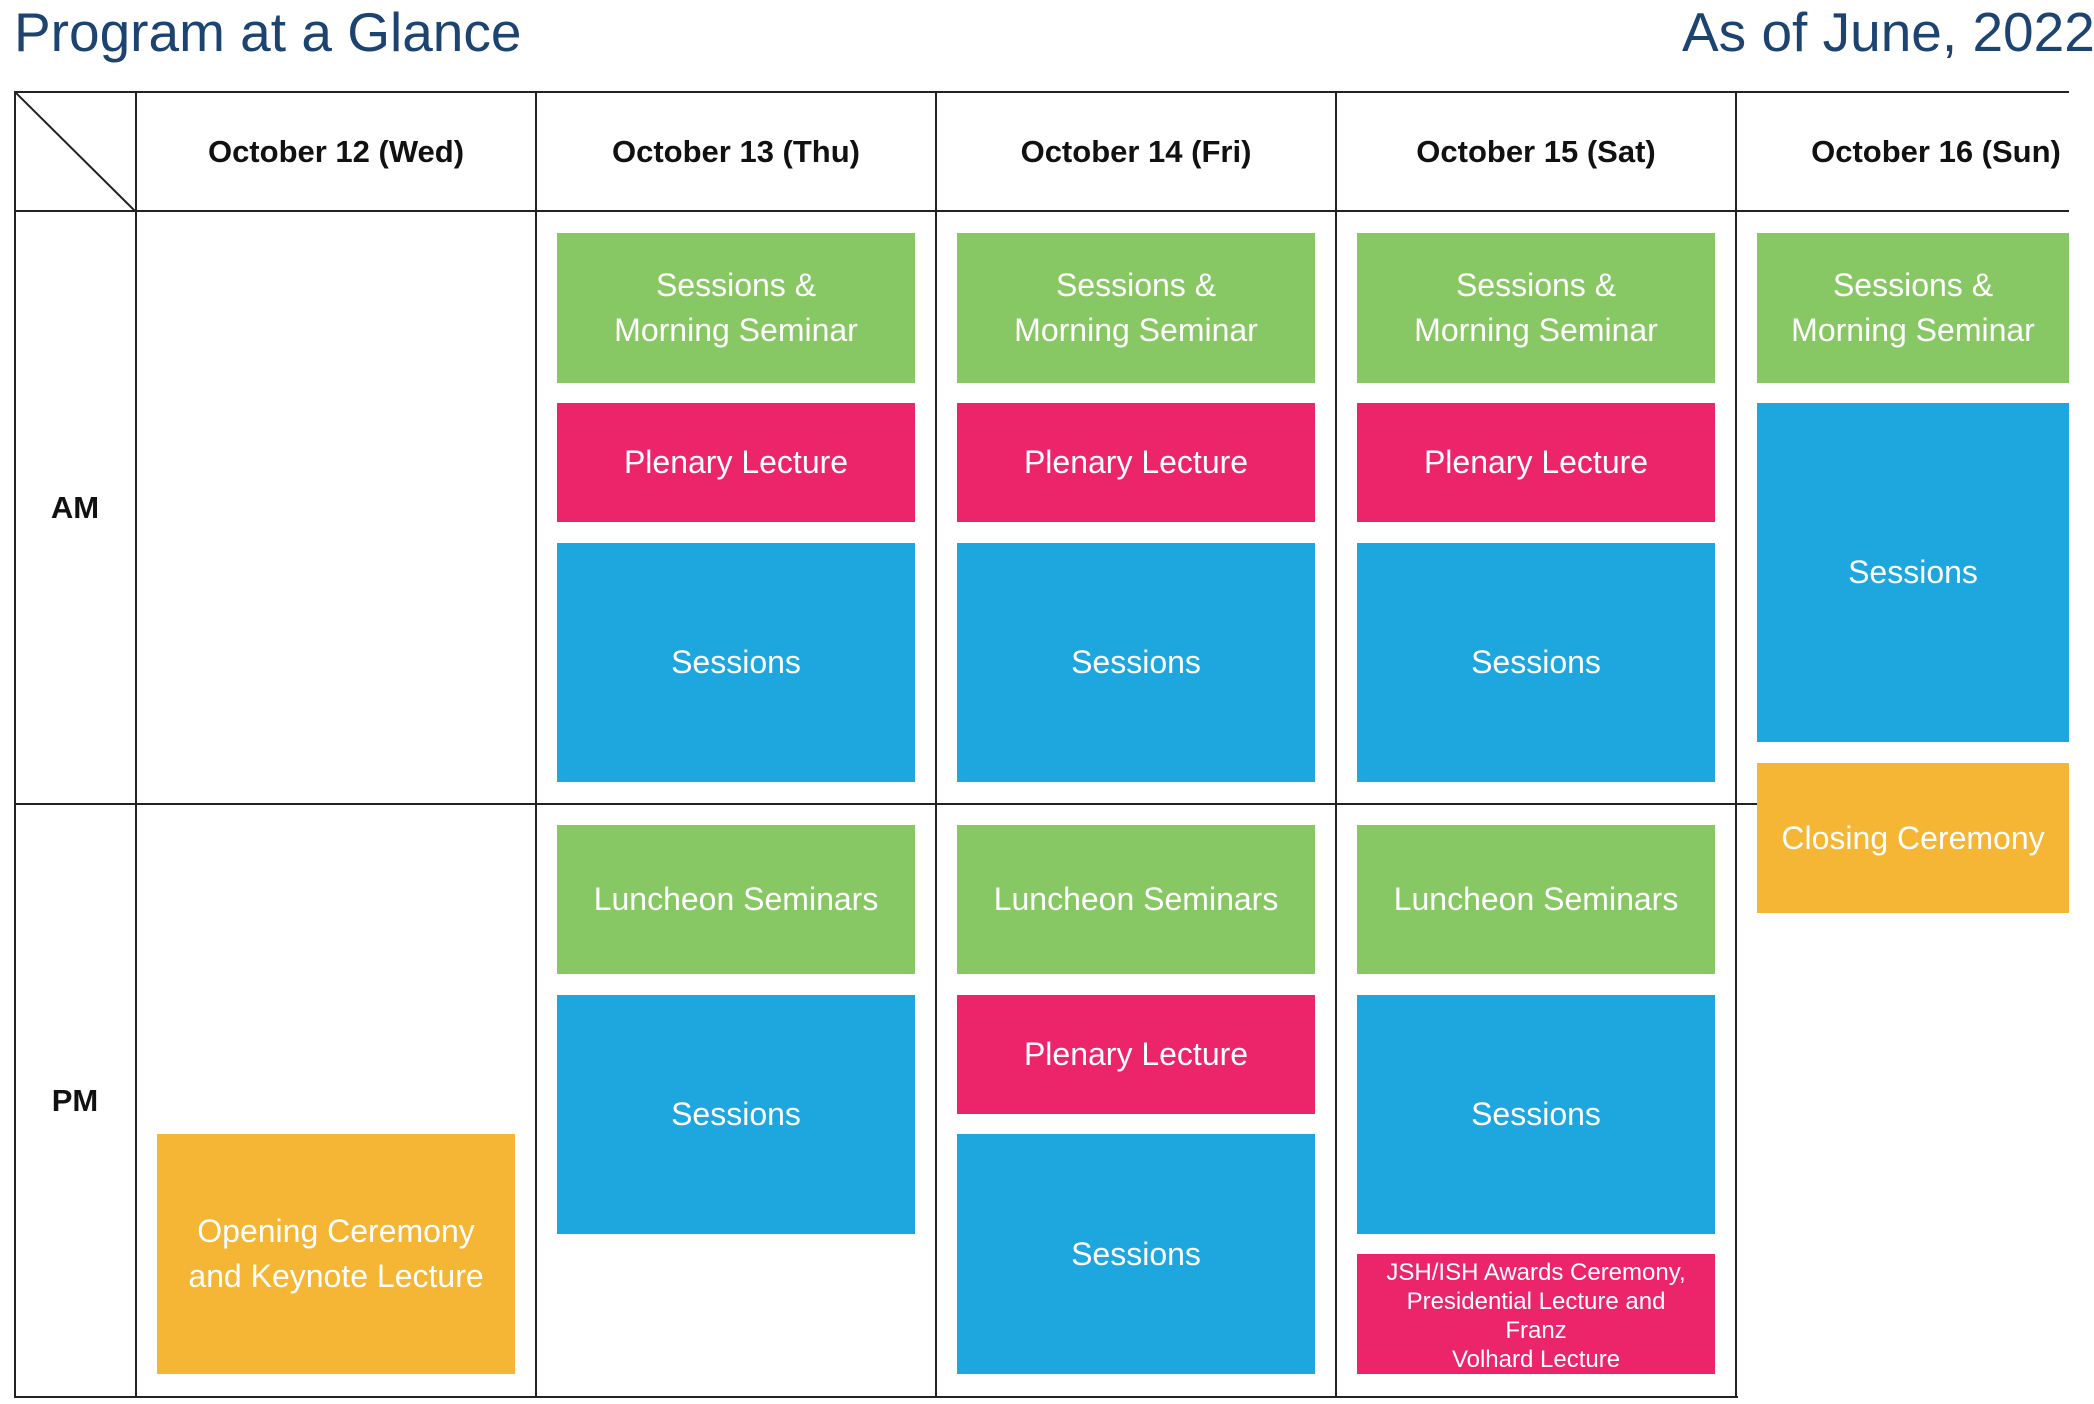  What do you see at coordinates (1536, 462) in the screenshot?
I see `event-sat-plenary-lecture: Plenary Lecture` at bounding box center [1536, 462].